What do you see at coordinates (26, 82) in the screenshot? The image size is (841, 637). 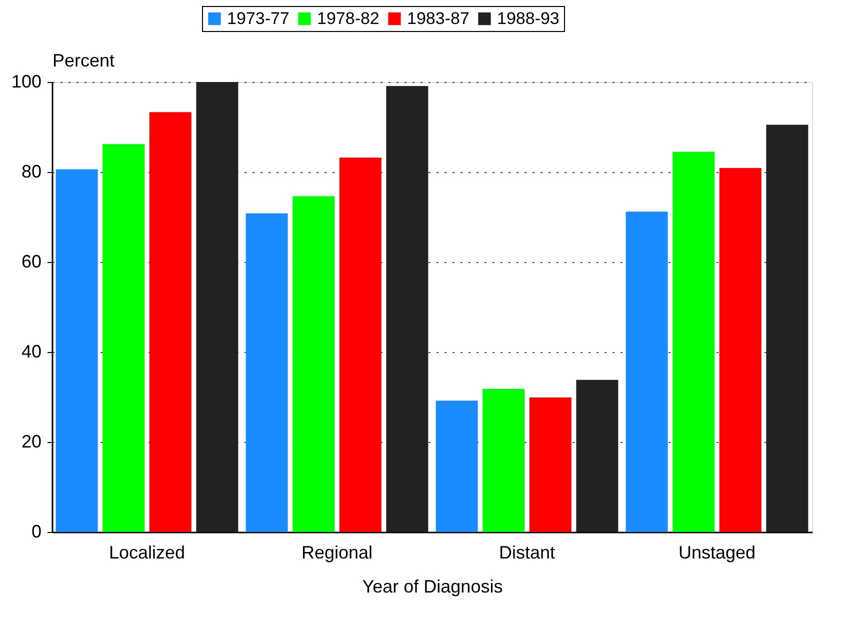 I see `y-tick-label: 100` at bounding box center [26, 82].